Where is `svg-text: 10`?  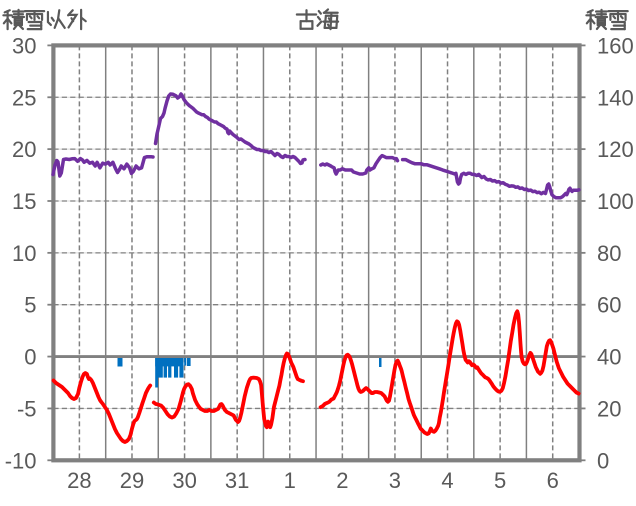 svg-text: 10 is located at coordinates (24, 253).